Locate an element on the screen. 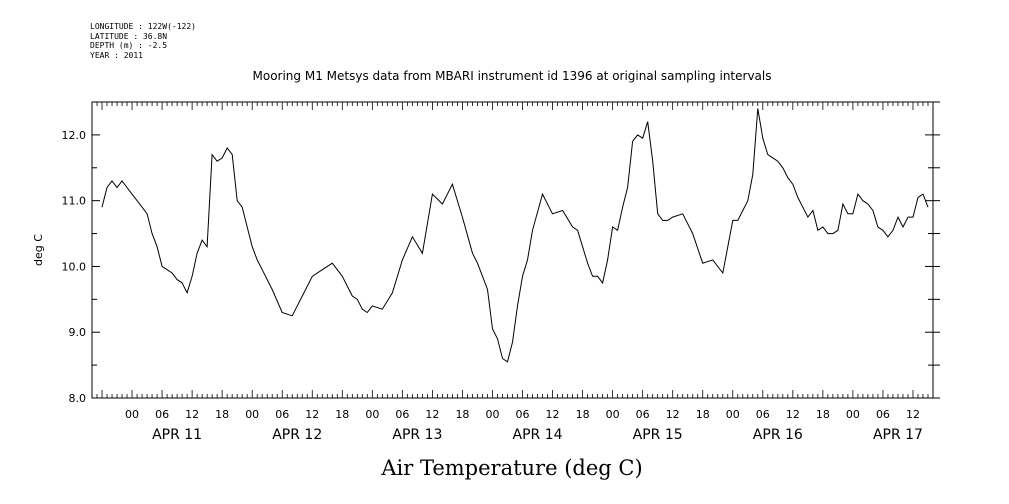  x-day-label: APR 16 is located at coordinates (778, 435).